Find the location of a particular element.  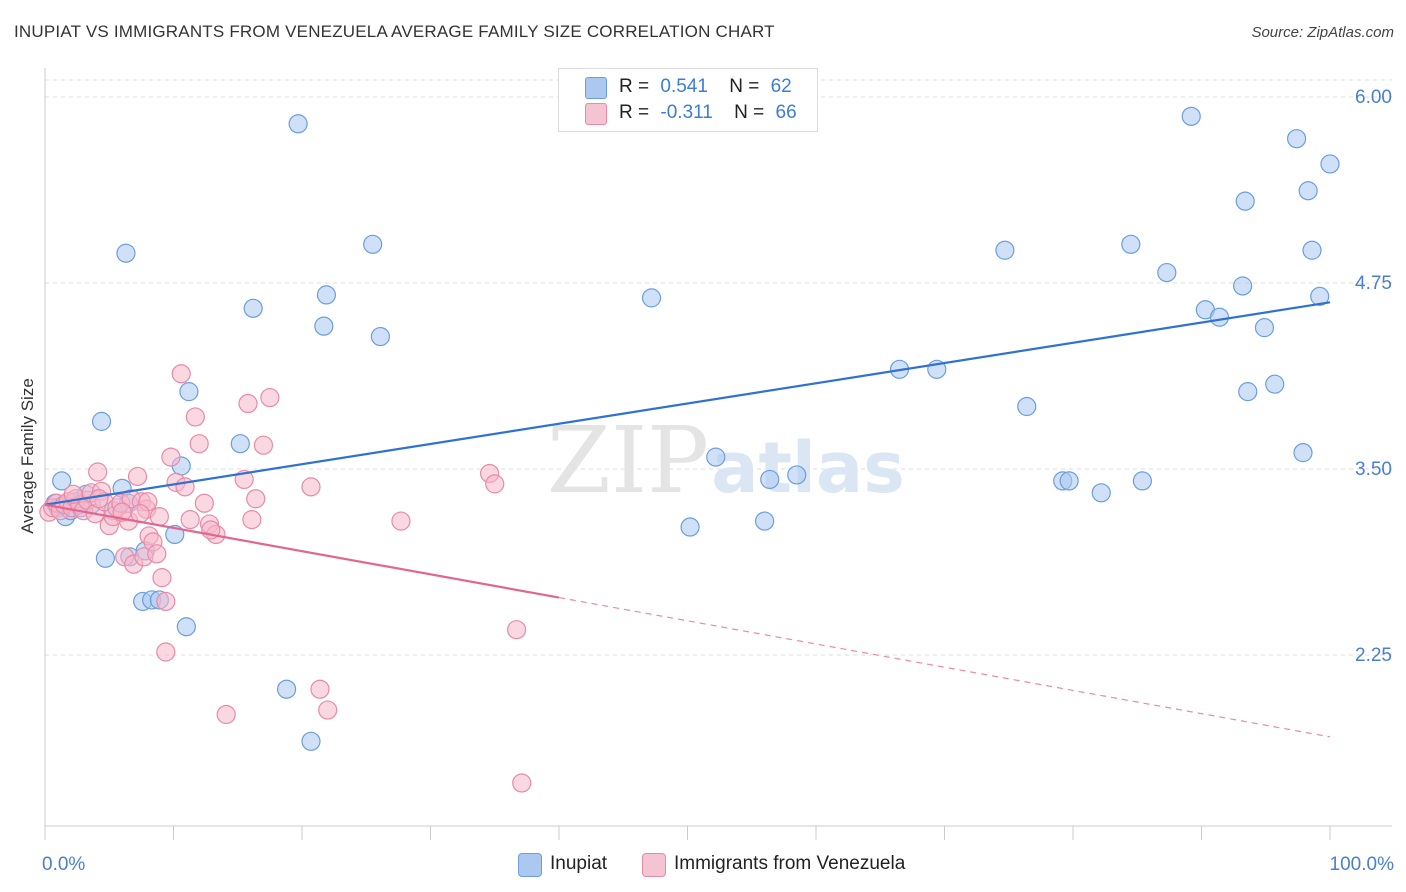

source-credit: Source: ZipAtlas.com is located at coordinates (1322, 32).